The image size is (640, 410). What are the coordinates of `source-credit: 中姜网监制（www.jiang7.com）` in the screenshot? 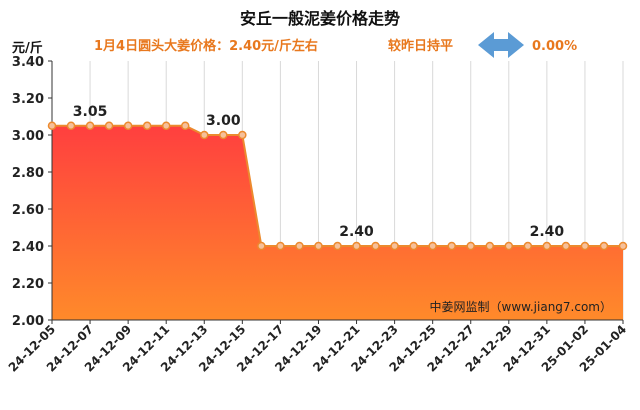 It's located at (521, 306).